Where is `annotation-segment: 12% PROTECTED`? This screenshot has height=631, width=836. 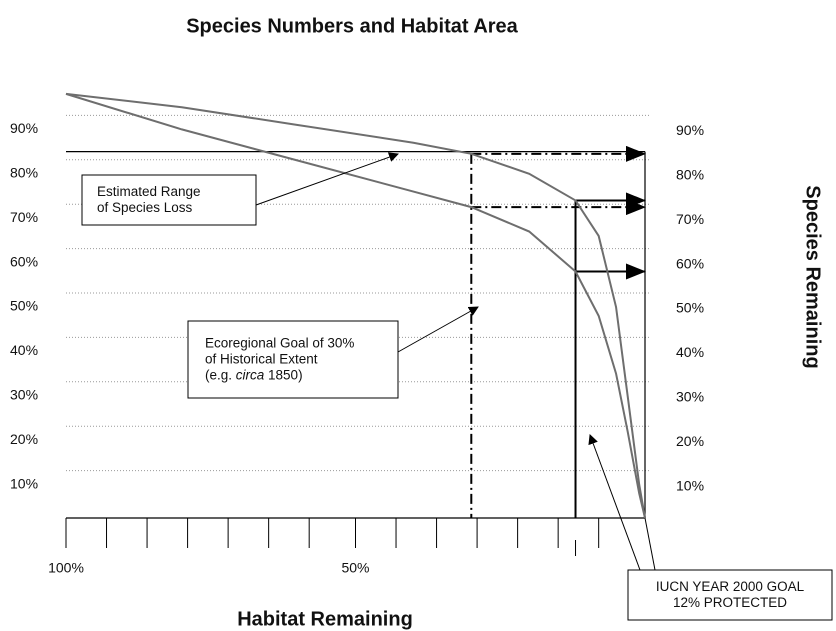 annotation-segment: 12% PROTECTED is located at coordinates (730, 602).